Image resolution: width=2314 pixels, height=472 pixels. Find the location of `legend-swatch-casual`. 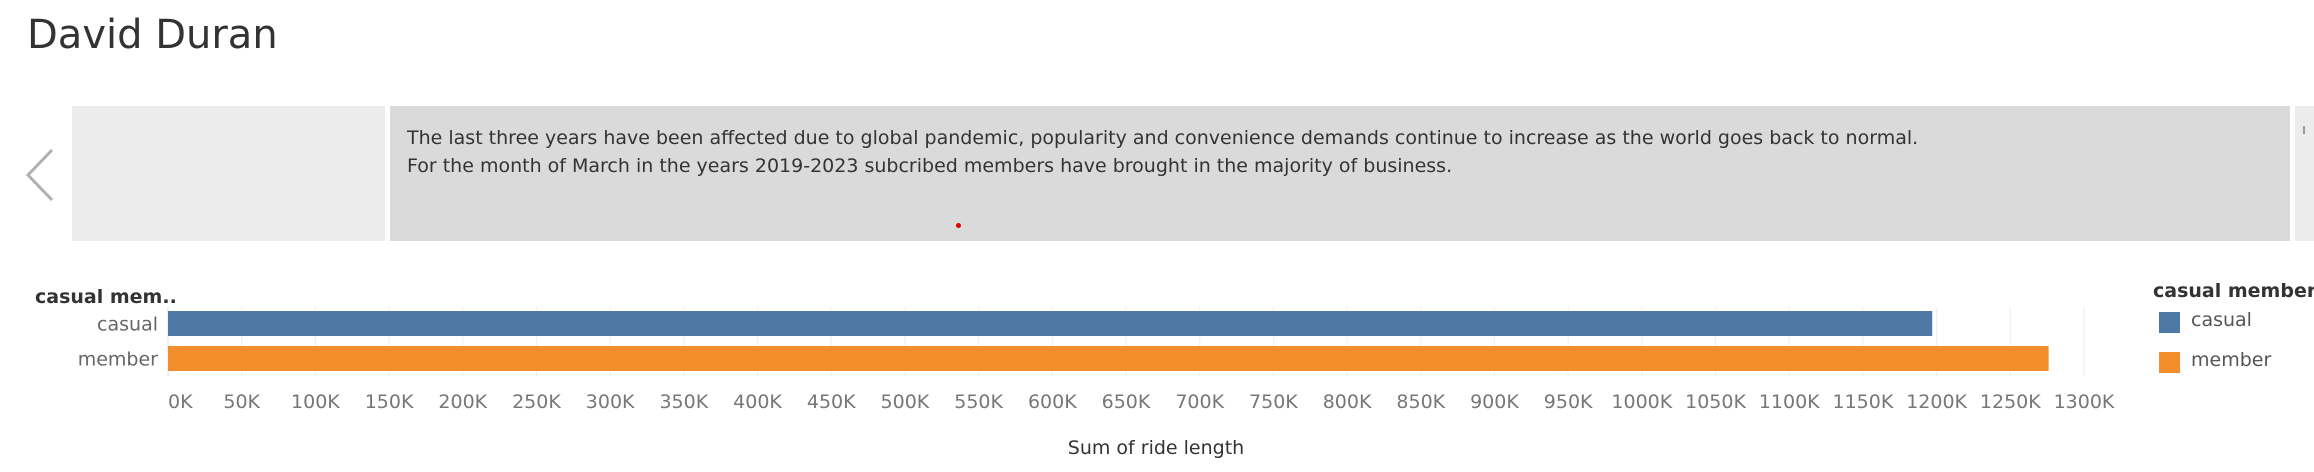

legend-swatch-casual is located at coordinates (2169, 322).